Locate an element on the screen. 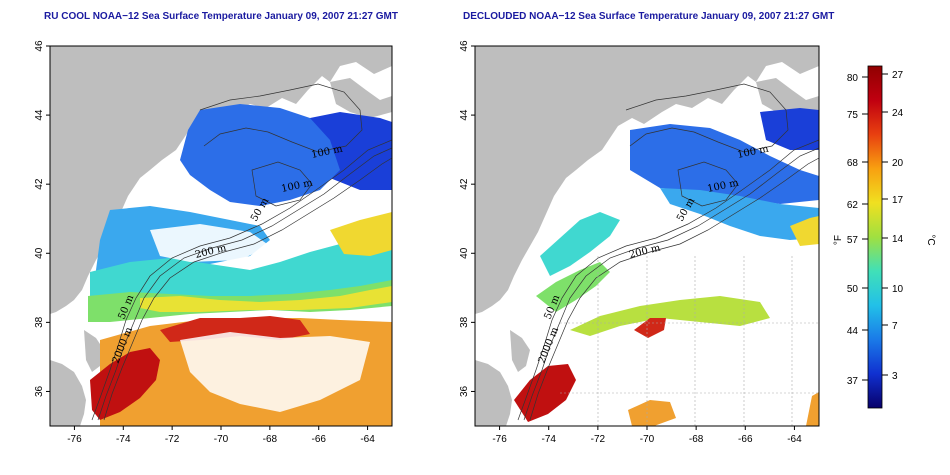 The width and height of the screenshot is (950, 475). sst-red-stream is located at coordinates (235, 329).